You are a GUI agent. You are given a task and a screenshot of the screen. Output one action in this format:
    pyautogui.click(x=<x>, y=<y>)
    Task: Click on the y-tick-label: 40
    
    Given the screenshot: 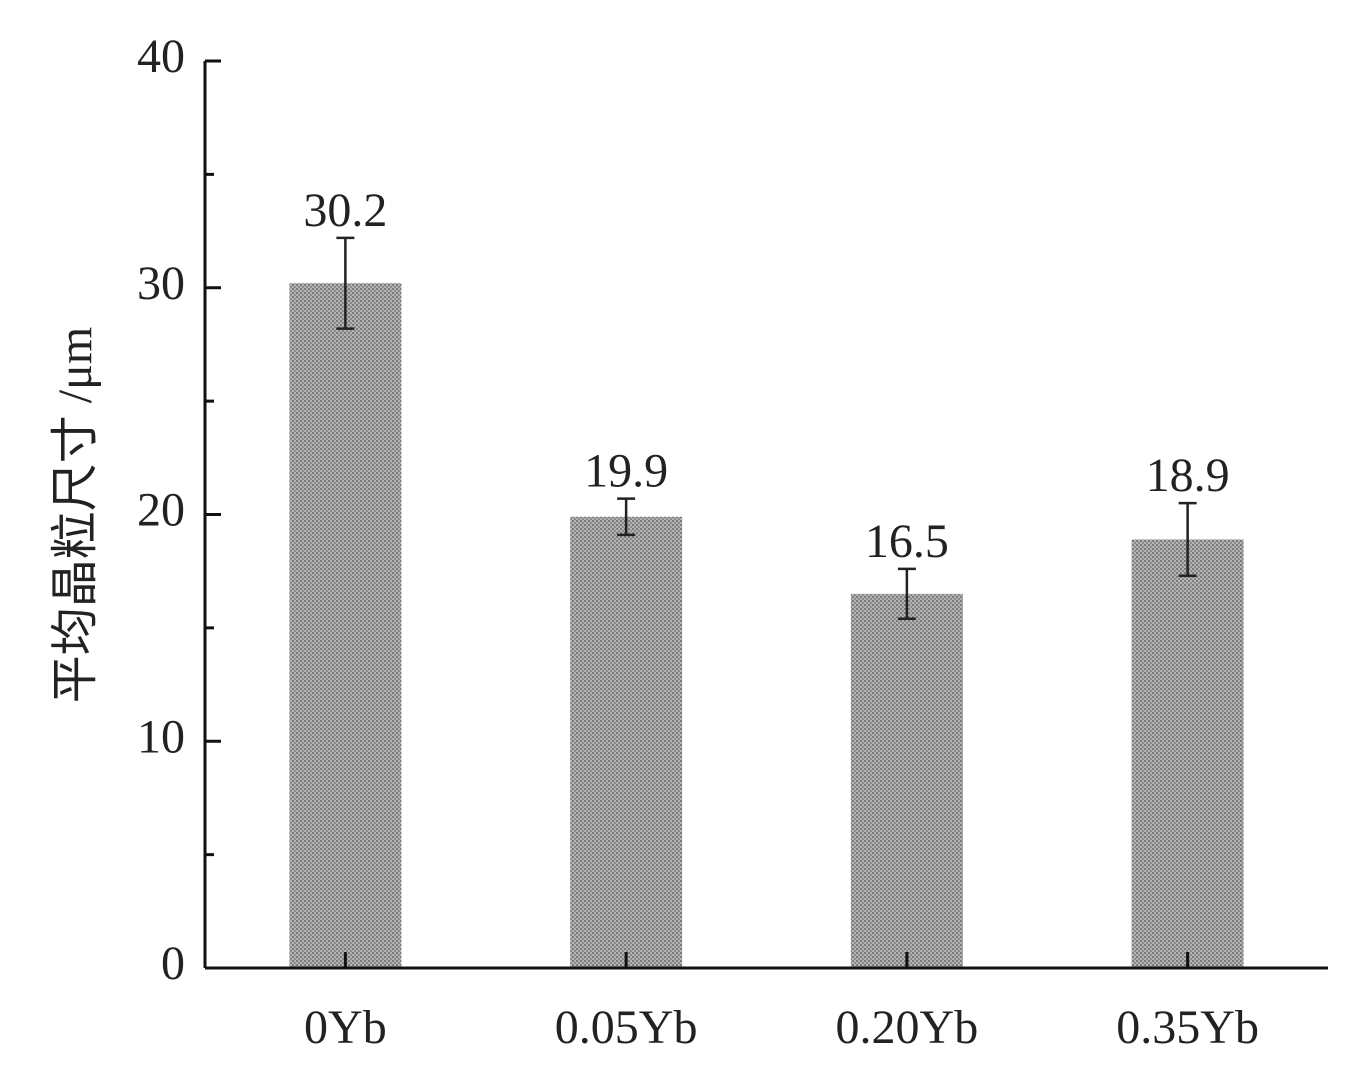 What is the action you would take?
    pyautogui.click(x=161, y=56)
    